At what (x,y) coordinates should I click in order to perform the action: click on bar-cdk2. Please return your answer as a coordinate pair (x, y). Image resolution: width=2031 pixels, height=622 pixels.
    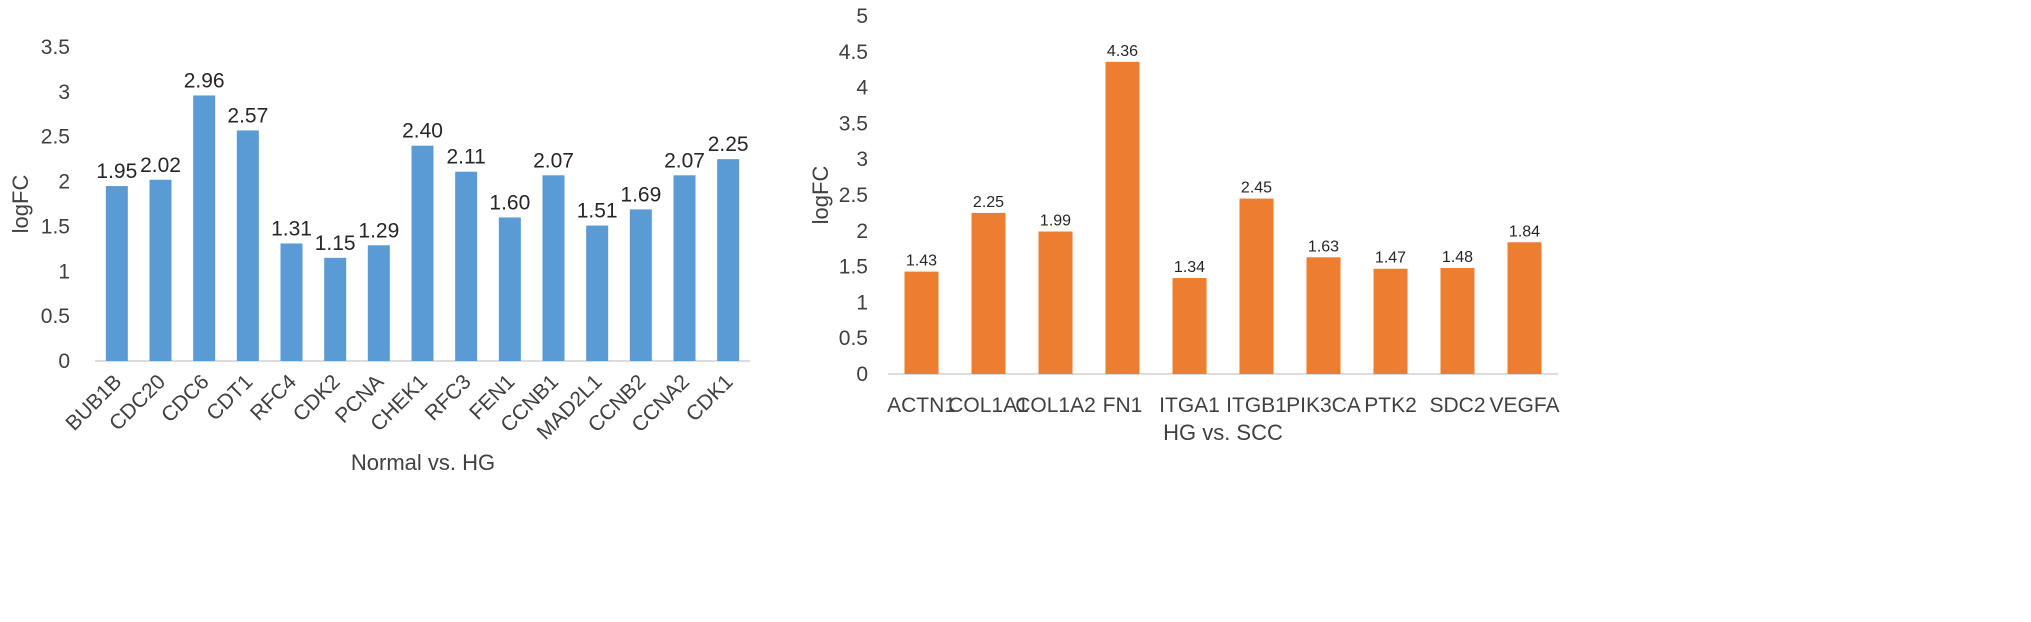
    Looking at the image, I should click on (335, 309).